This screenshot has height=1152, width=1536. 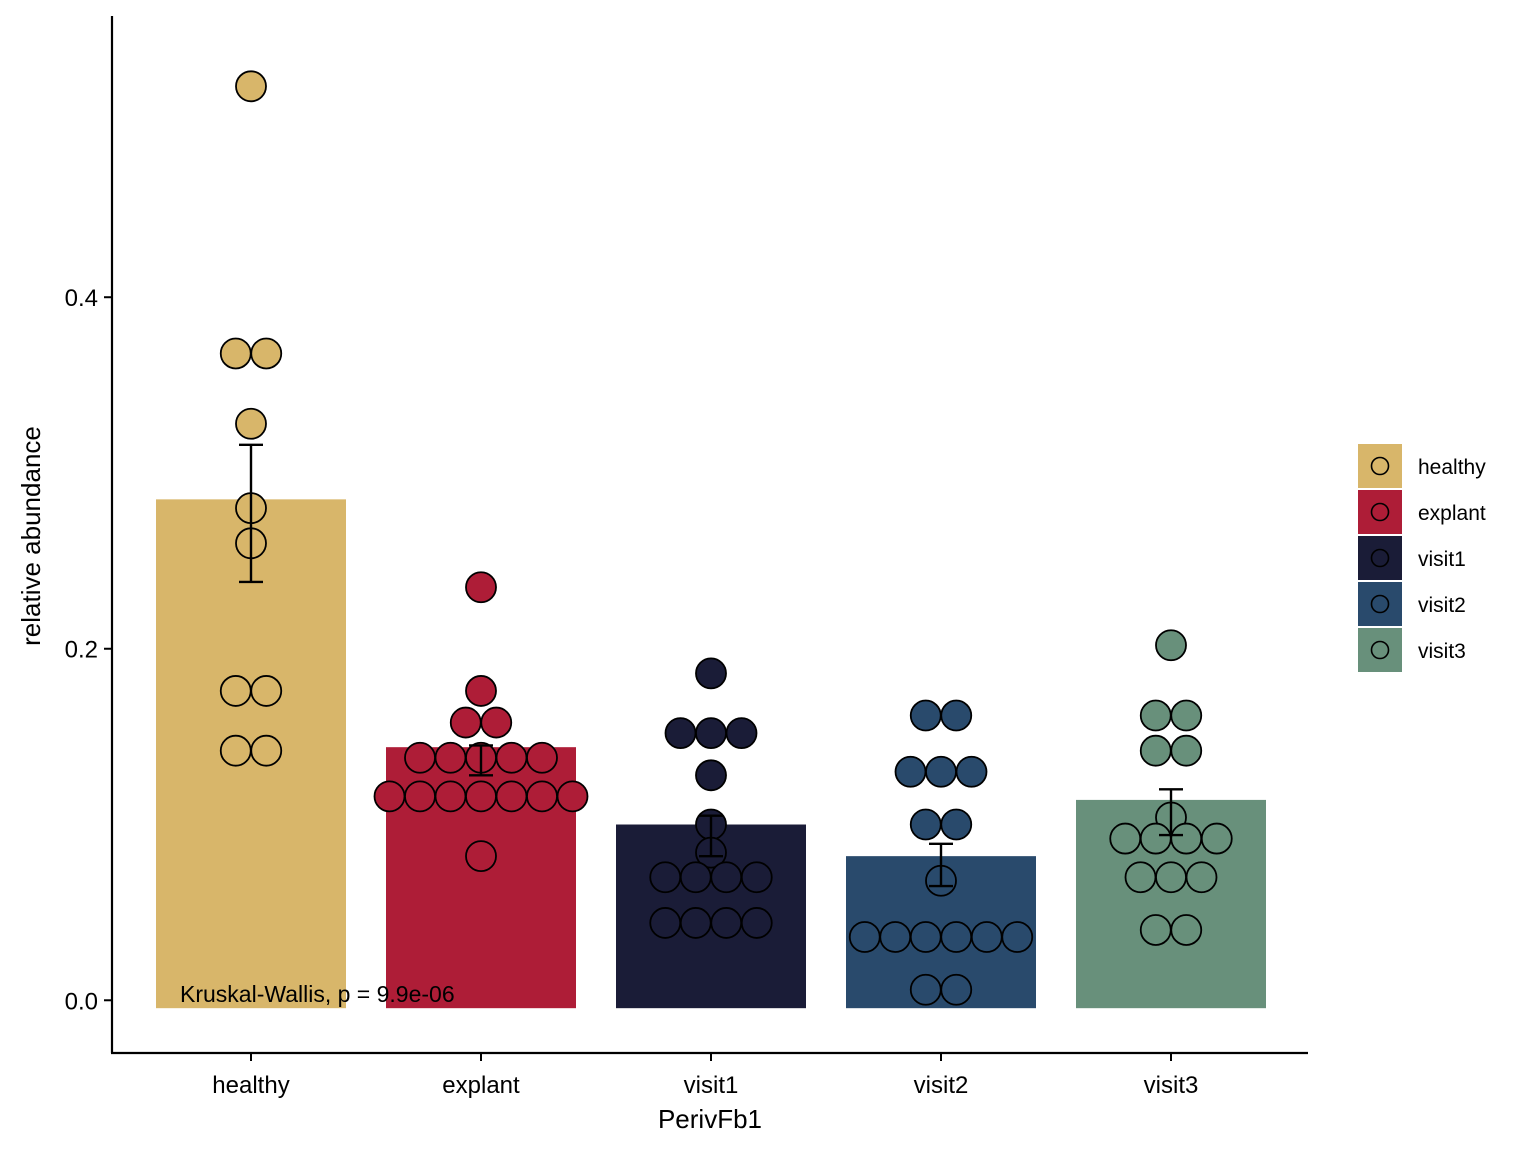 I want to click on legend-item-healthy: healthy, so click(x=1422, y=466).